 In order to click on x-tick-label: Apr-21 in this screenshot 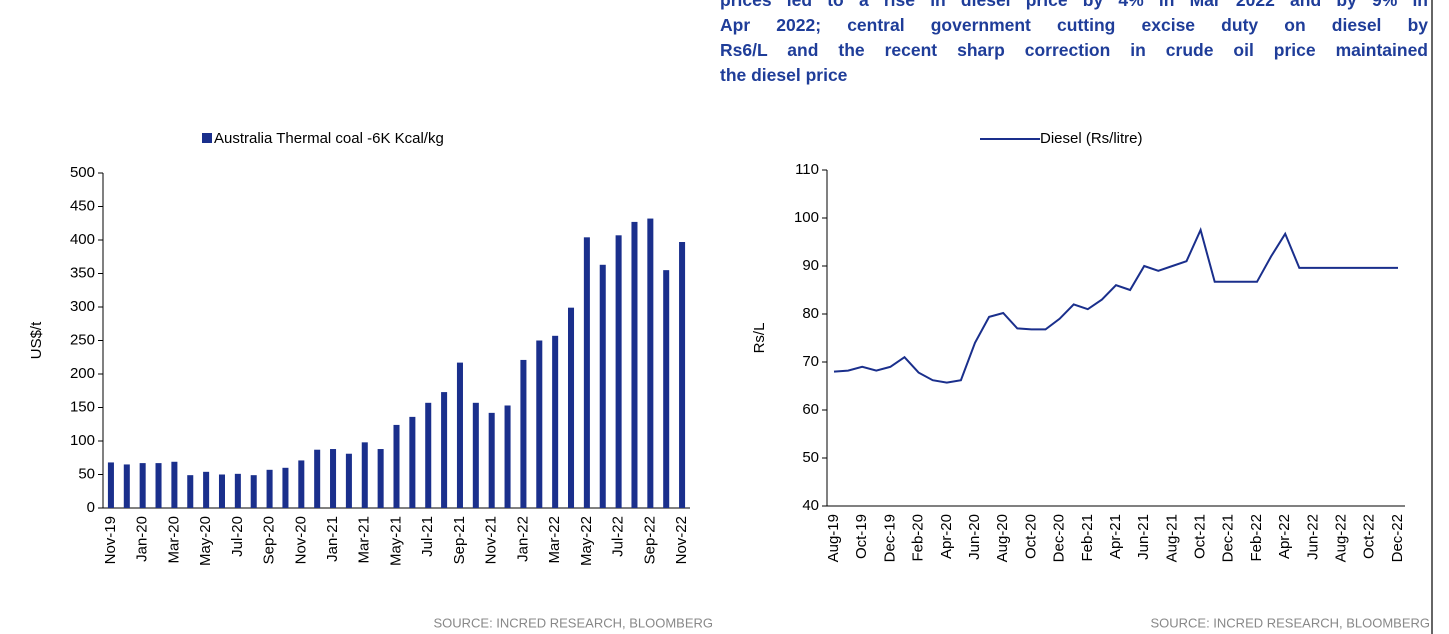, I will do `click(1115, 536)`.